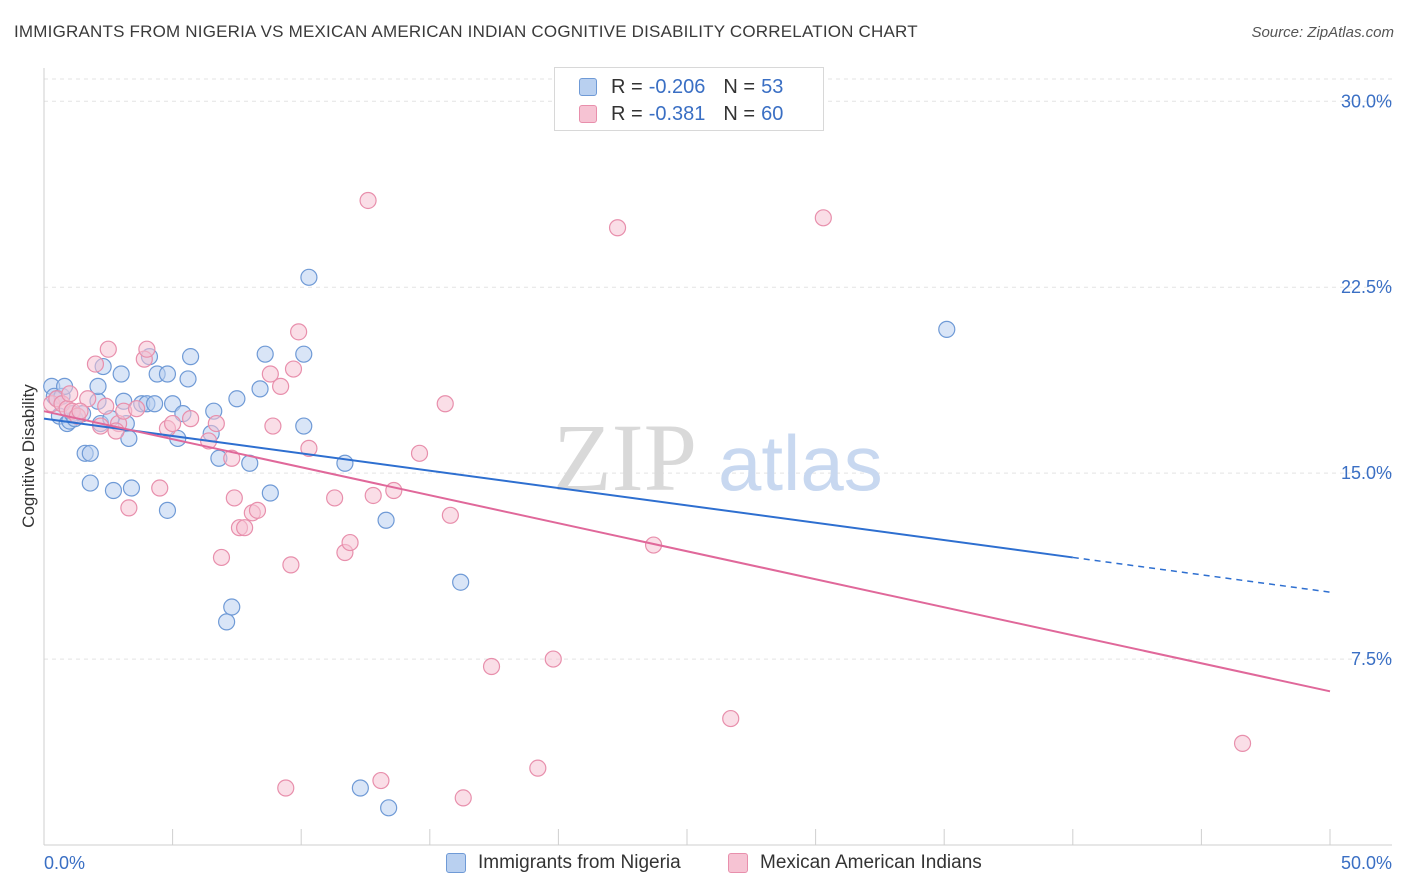  What do you see at coordinates (28, 456) in the screenshot?
I see `y-axis-label: Cognitive Disability` at bounding box center [28, 456].